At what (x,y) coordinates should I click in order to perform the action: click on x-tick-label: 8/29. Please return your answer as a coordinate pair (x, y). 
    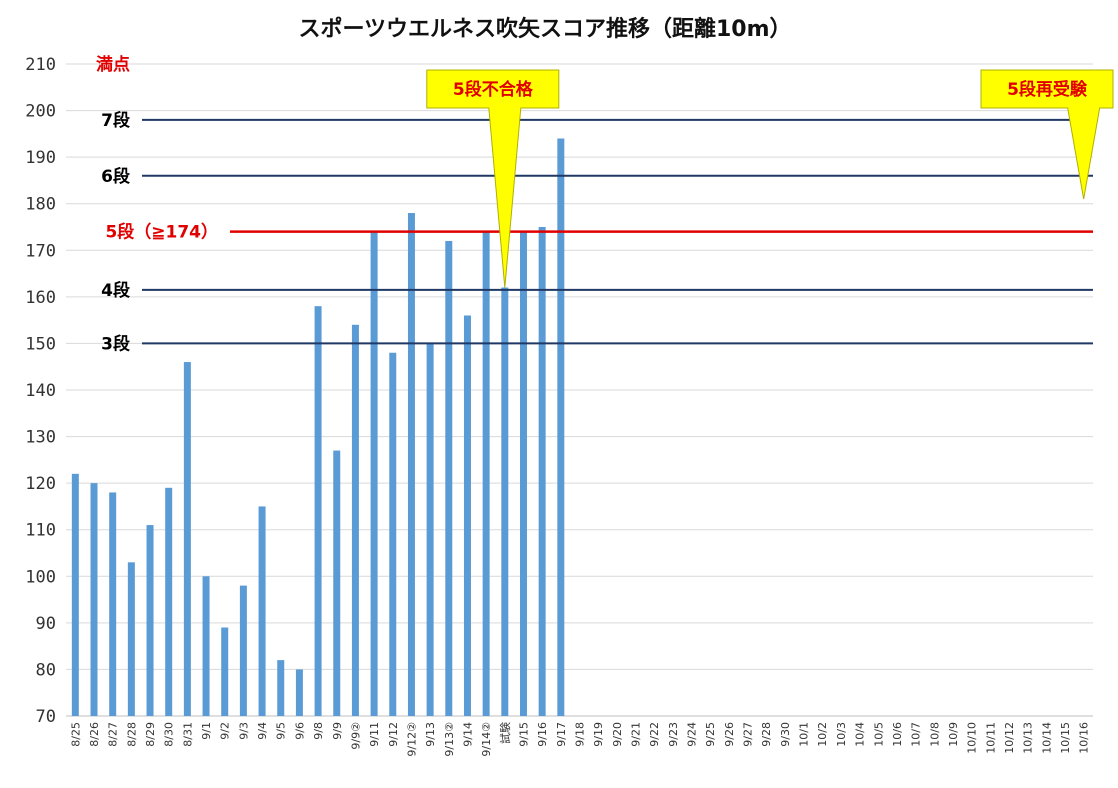
    Looking at the image, I should click on (150, 734).